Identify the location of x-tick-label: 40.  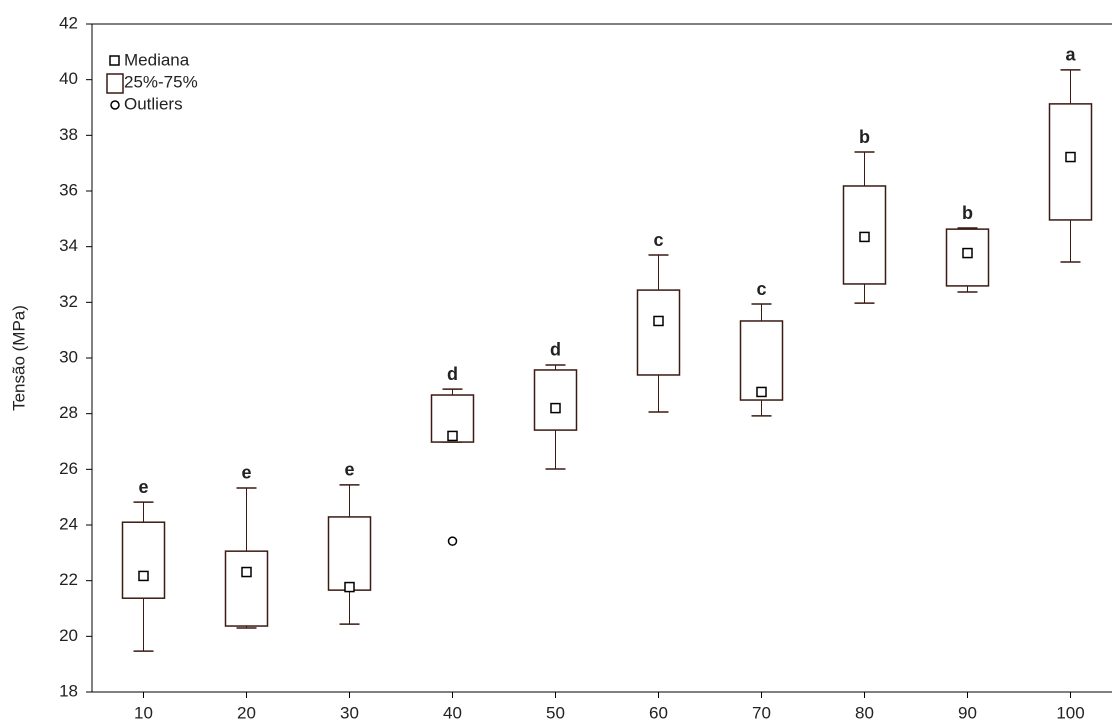
(452, 712).